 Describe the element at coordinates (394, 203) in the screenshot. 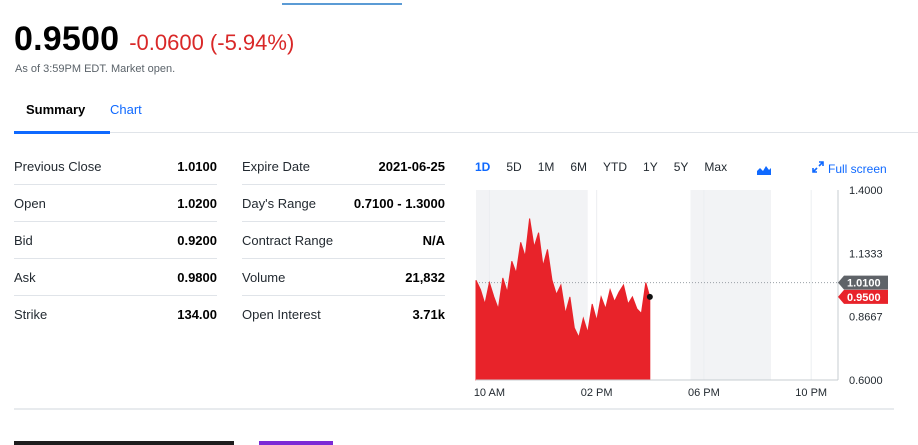

I see `stat-value: 0.7100 - 1.3000` at that location.